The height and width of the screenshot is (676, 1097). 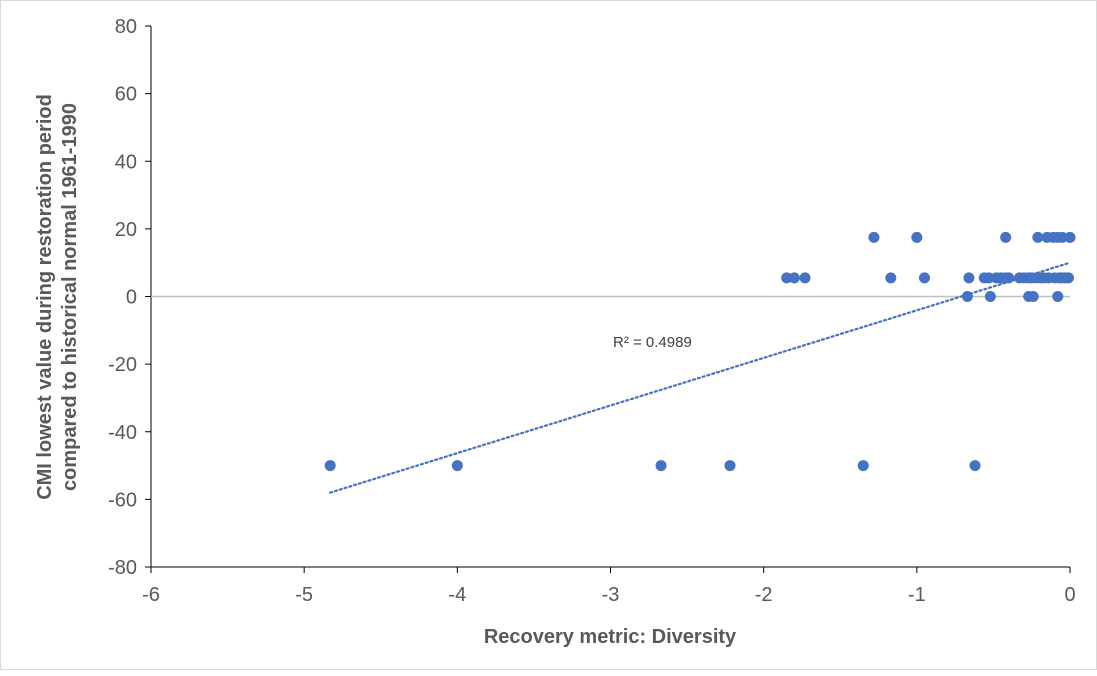 I want to click on y-tick-label: 60, so click(x=126, y=95).